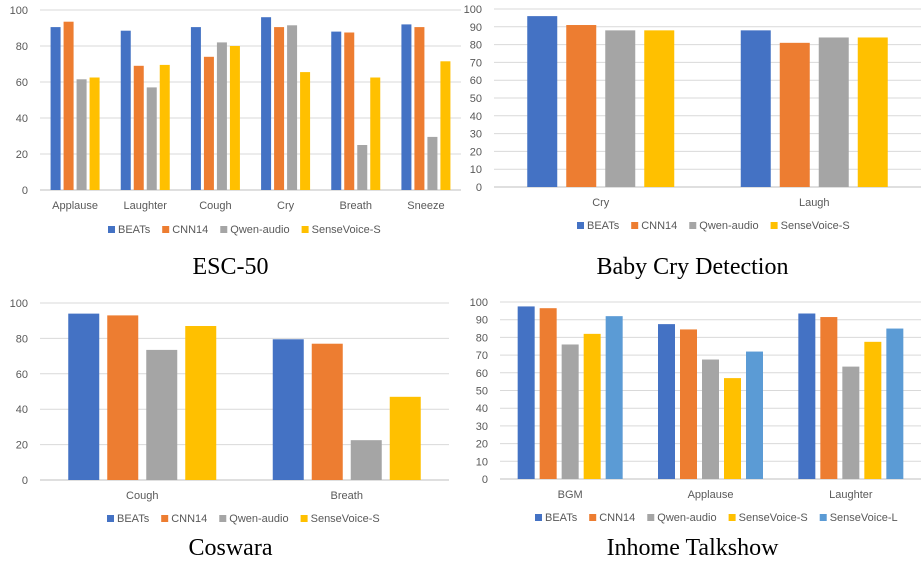 This screenshot has width=923, height=567. What do you see at coordinates (873, 410) in the screenshot?
I see `bar-sensevoice-s-laughter` at bounding box center [873, 410].